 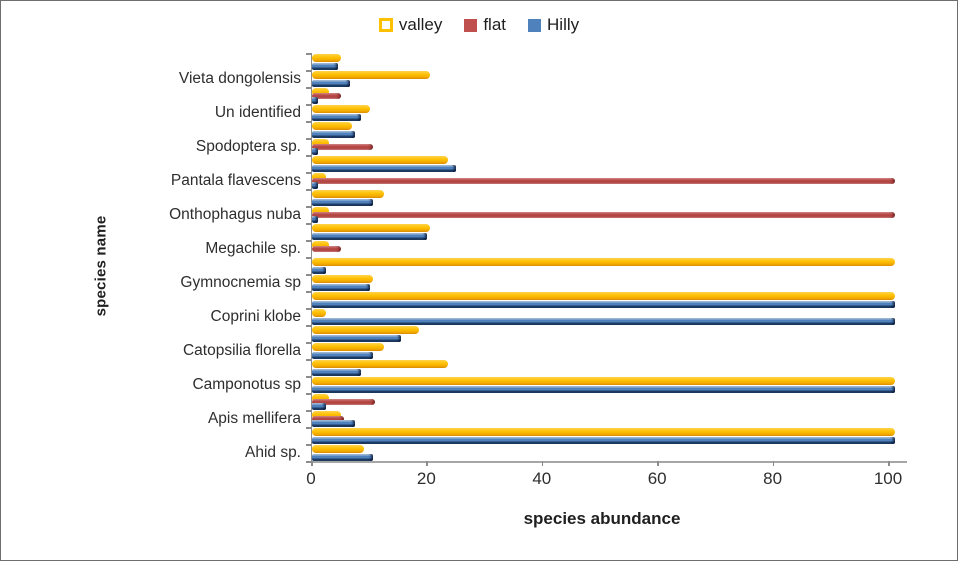 I want to click on category-label: Un identified, so click(x=257, y=112).